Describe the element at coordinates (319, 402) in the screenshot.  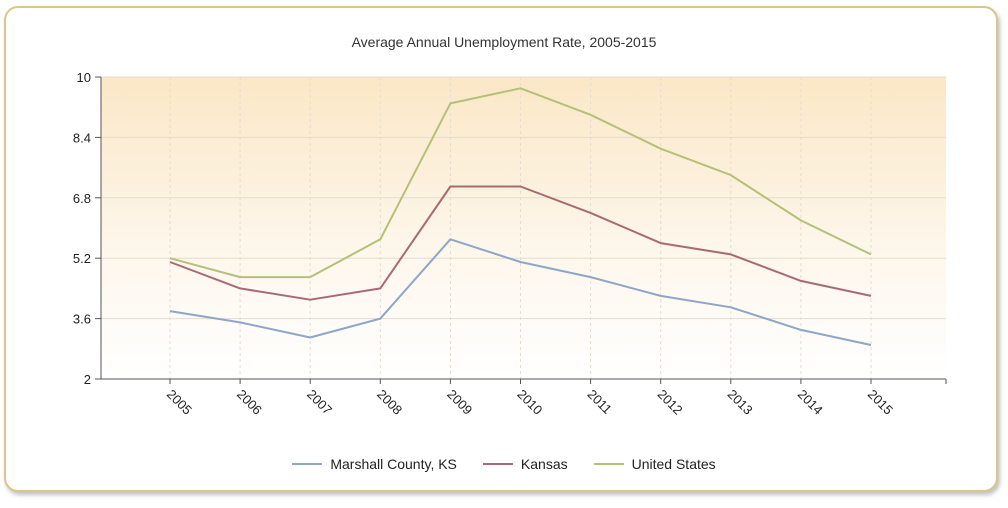
I see `x-tick-label: 2007` at that location.